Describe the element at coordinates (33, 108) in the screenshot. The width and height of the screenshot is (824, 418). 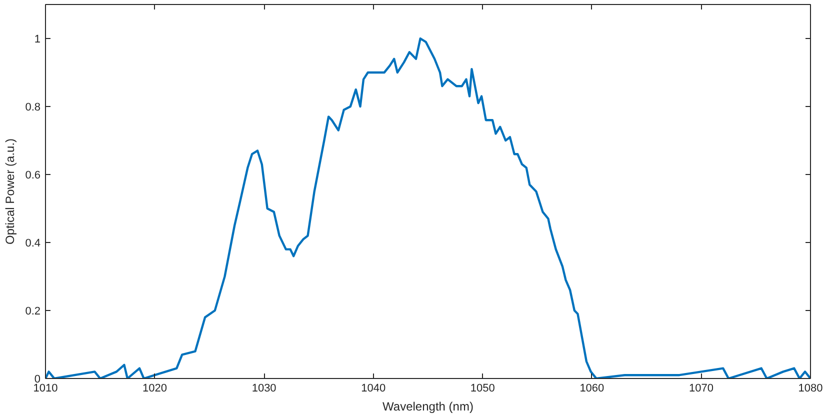
I see `y-tick-label: 0.8` at that location.